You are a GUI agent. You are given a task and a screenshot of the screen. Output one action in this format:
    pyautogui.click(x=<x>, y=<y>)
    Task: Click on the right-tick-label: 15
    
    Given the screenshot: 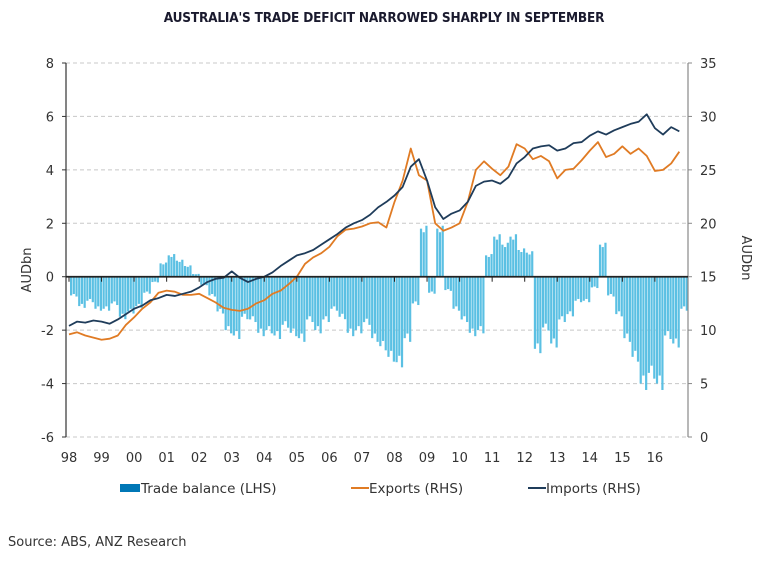 What is the action you would take?
    pyautogui.click(x=708, y=278)
    